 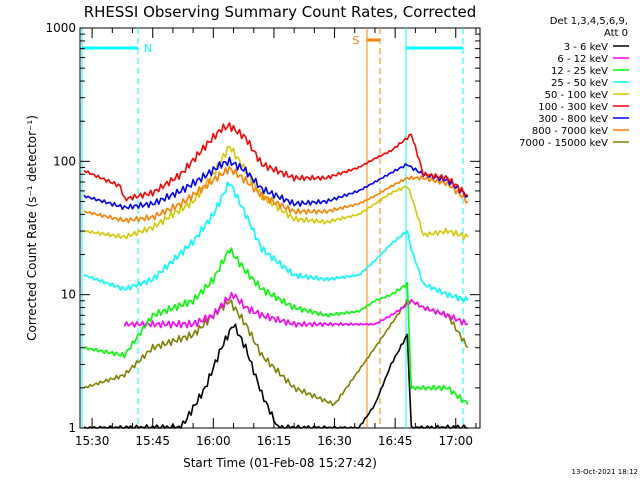 I want to click on legend-label: 12 - 25 keV, so click(x=579, y=71).